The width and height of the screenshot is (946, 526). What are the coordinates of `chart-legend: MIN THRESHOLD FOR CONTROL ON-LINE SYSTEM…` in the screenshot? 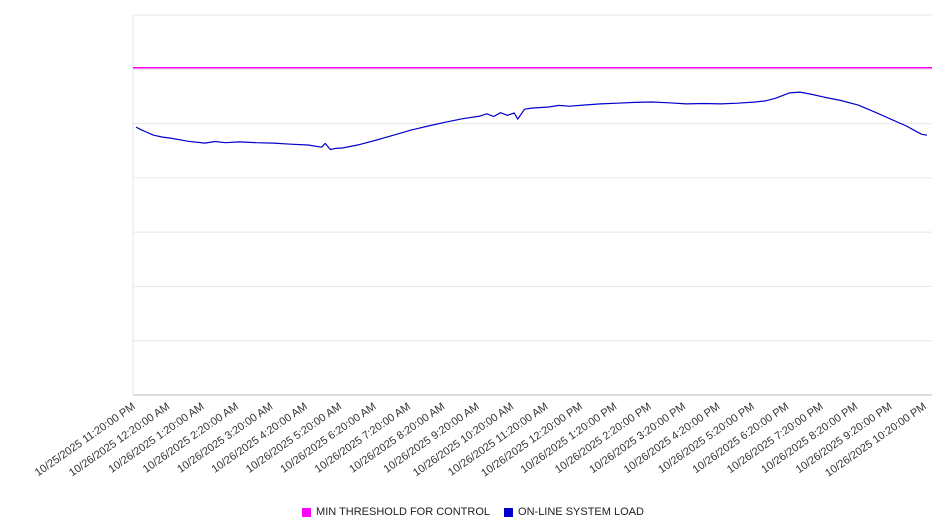 It's located at (473, 512).